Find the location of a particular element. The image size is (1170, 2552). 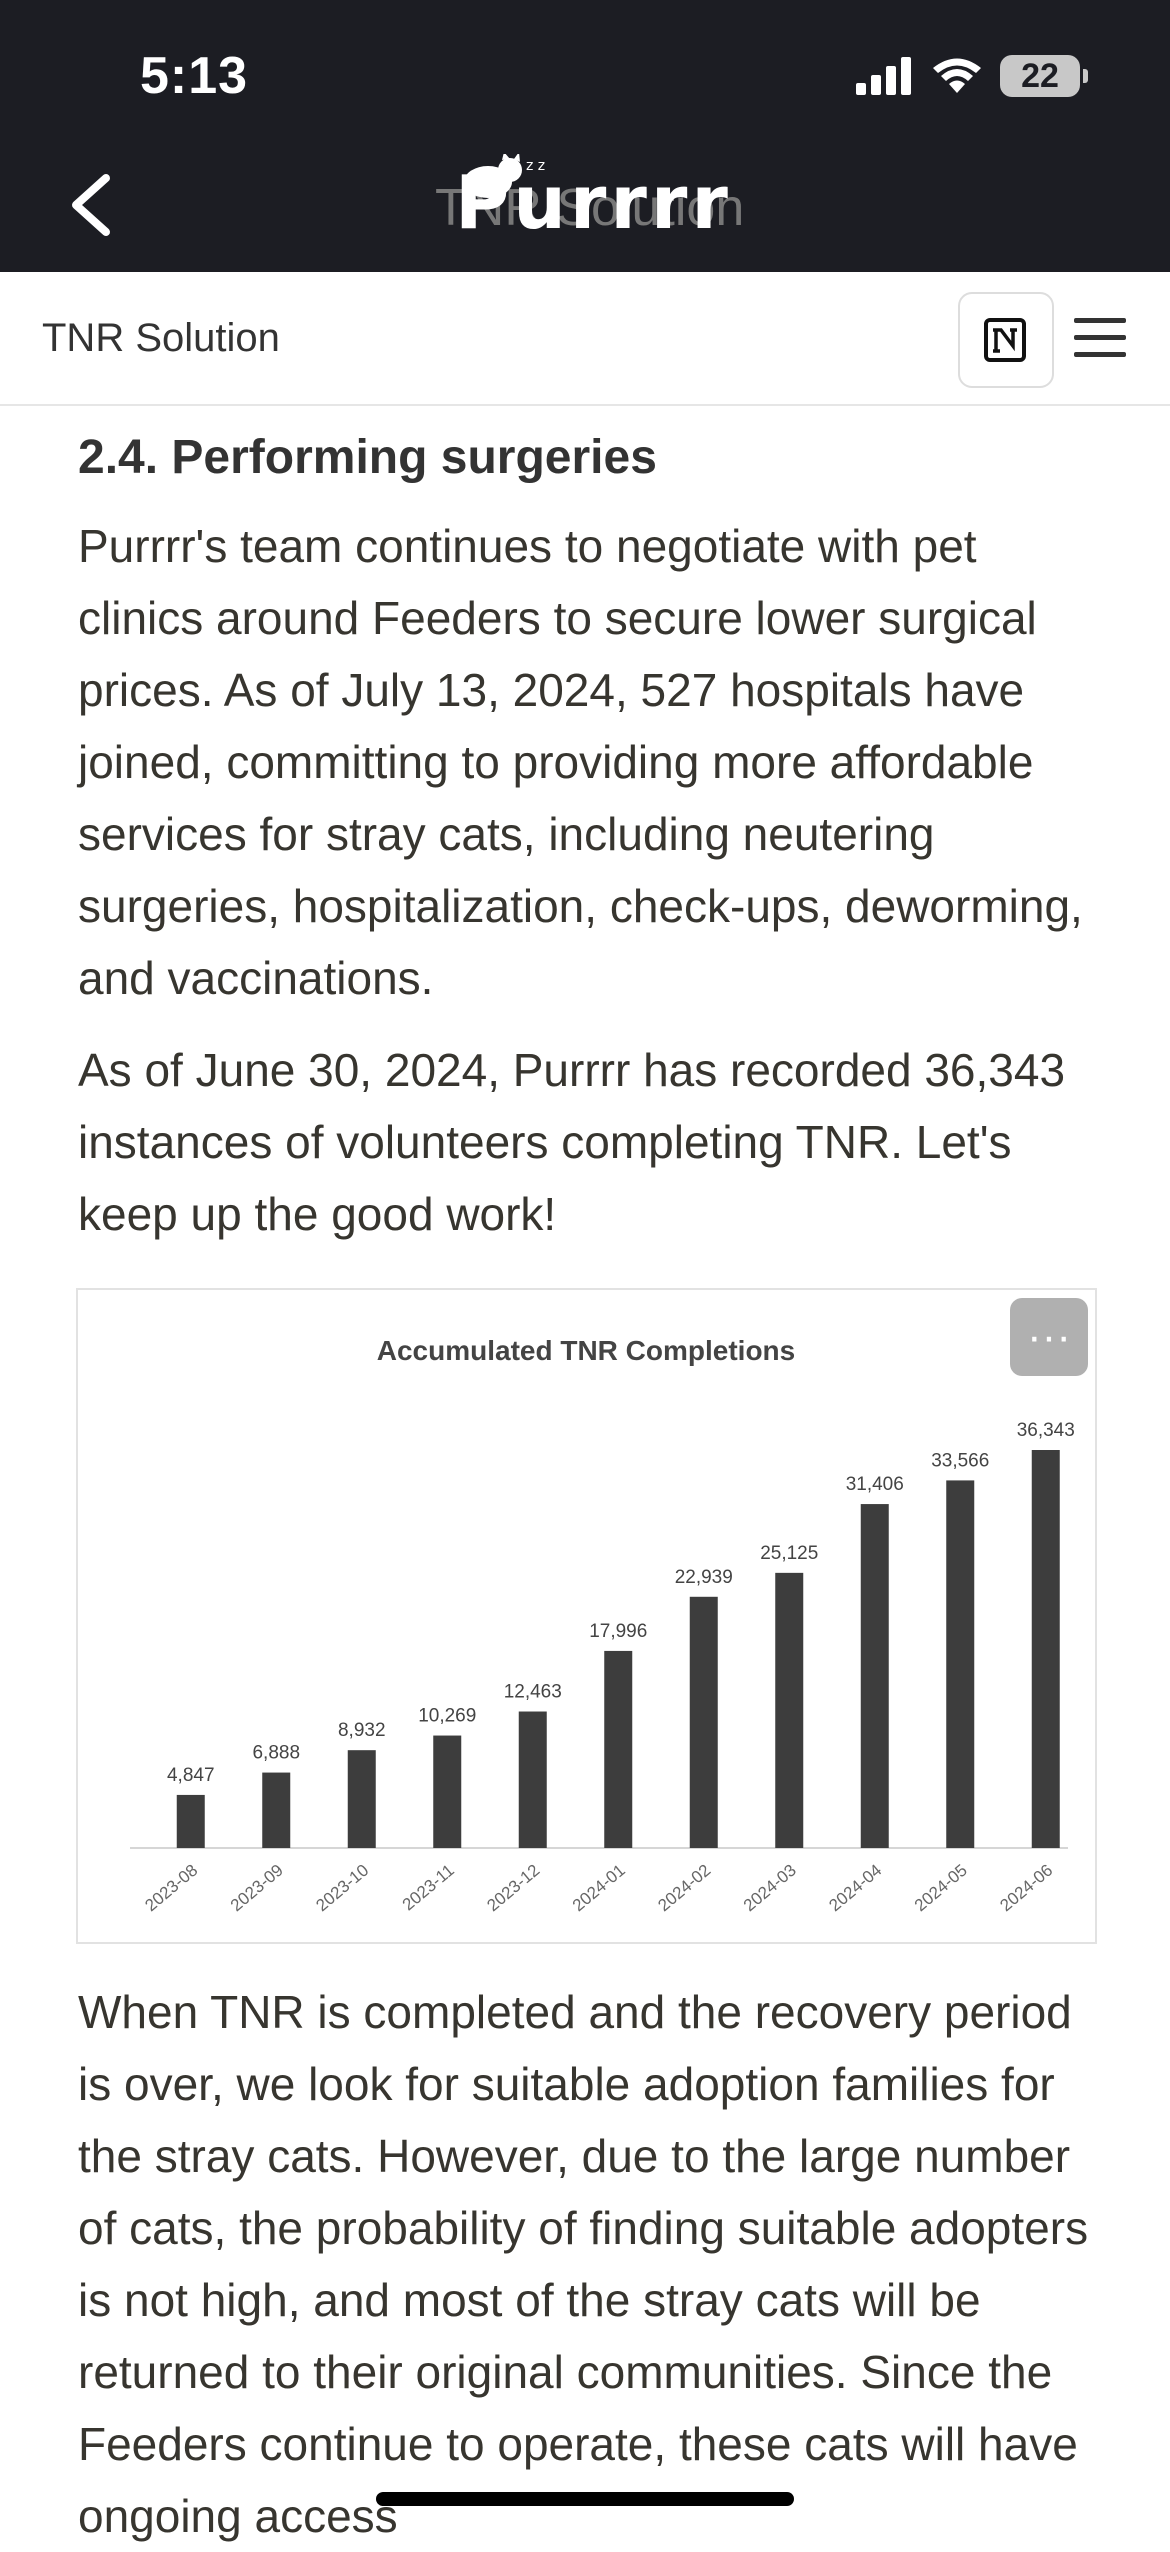

notion-button is located at coordinates (1006, 340).